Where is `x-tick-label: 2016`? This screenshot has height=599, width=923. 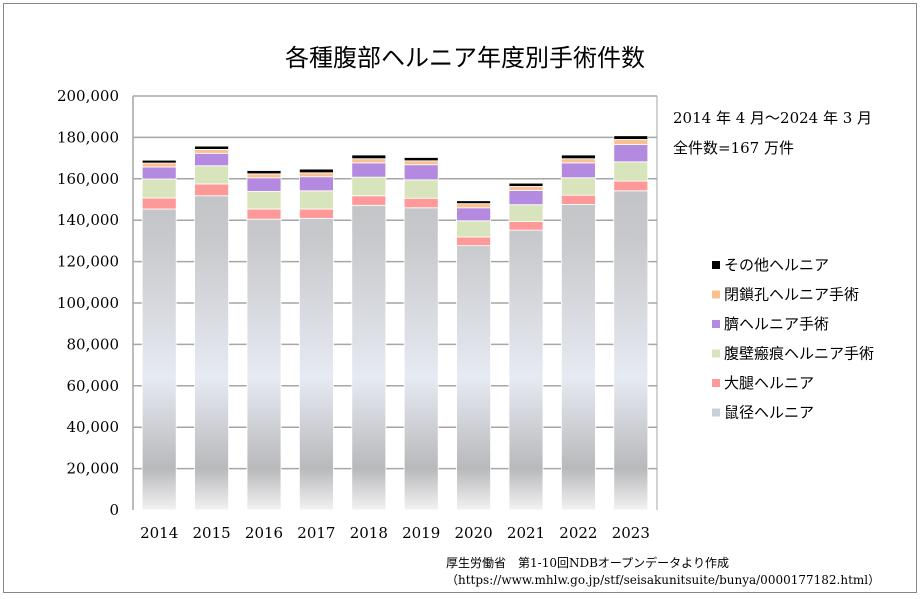 x-tick-label: 2016 is located at coordinates (264, 533).